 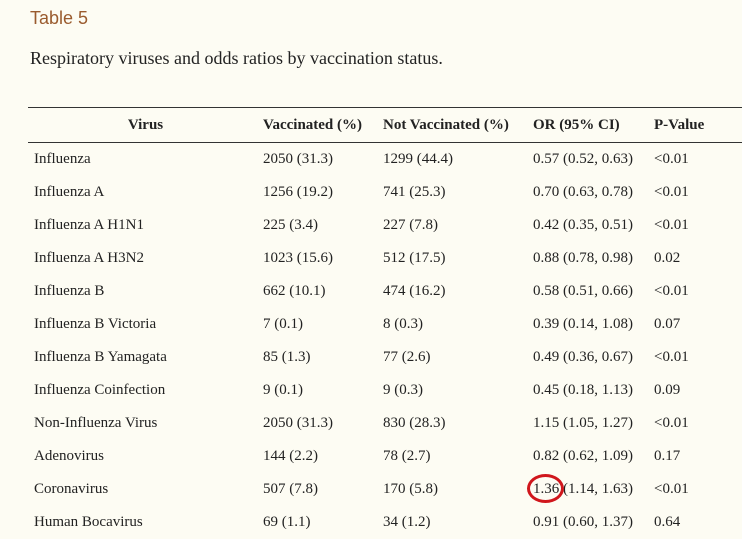 What do you see at coordinates (452, 192) in the screenshot?
I see `cell-not-vaccinated: 741 (25.3)` at bounding box center [452, 192].